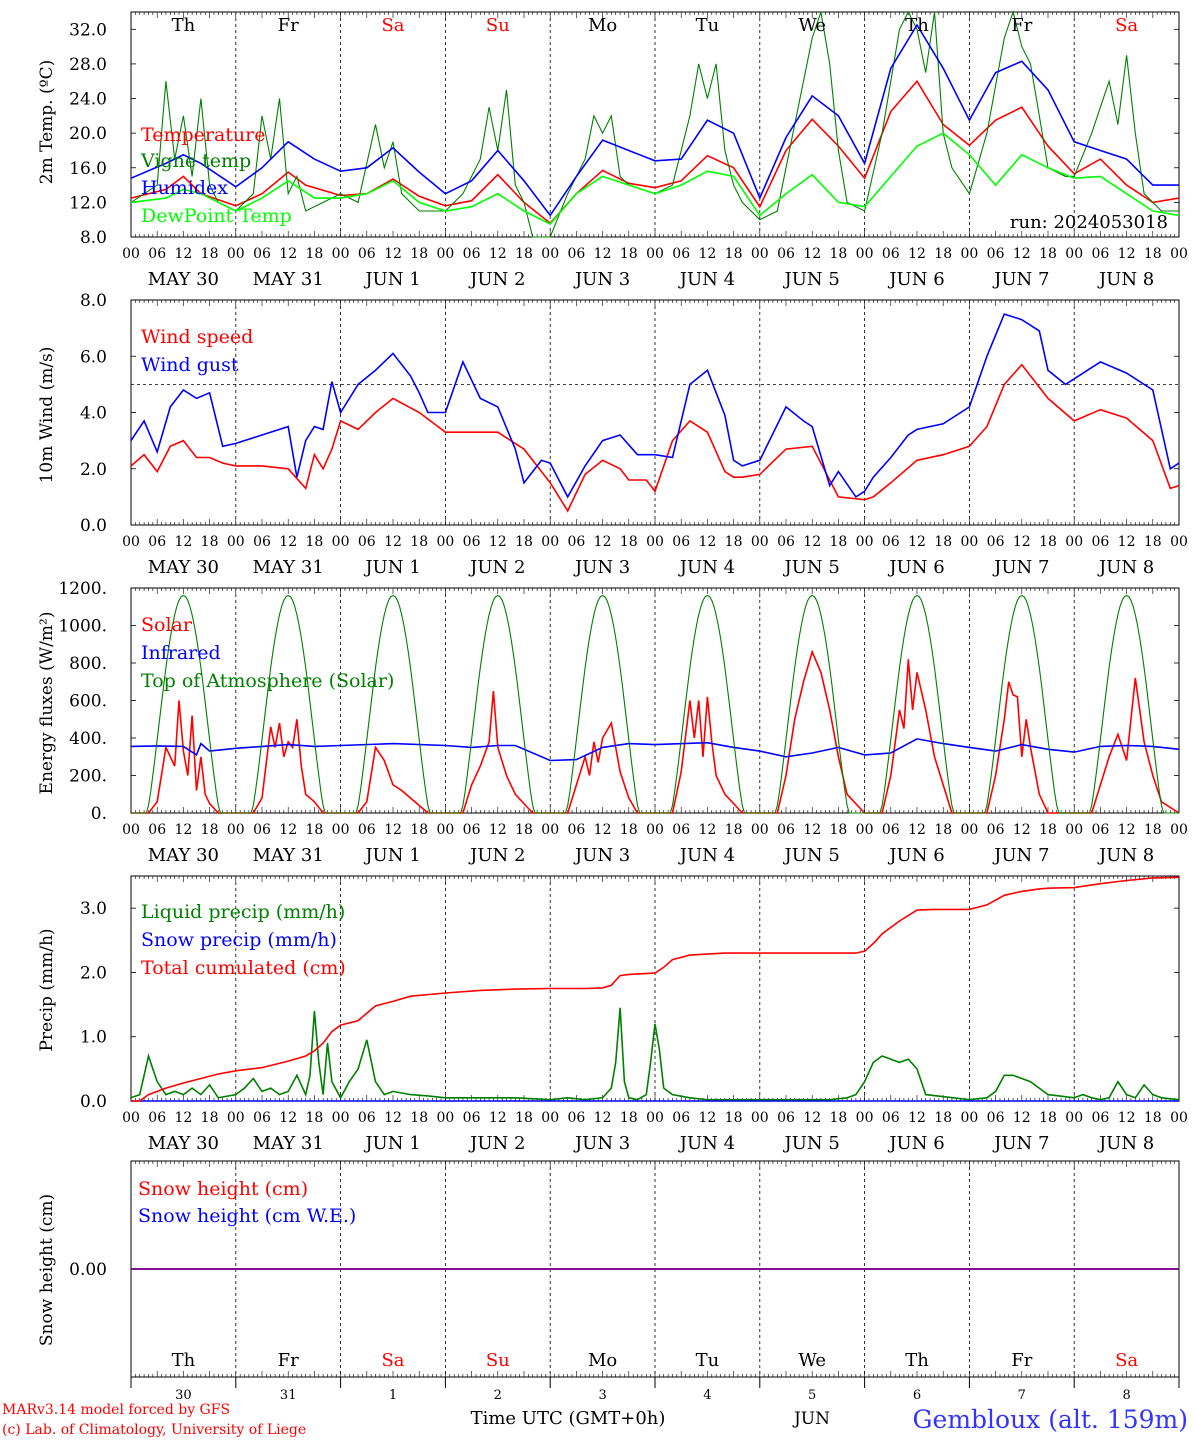 Image resolution: width=1194 pixels, height=1440 pixels. I want to click on day-number-label: 3, so click(602, 1395).